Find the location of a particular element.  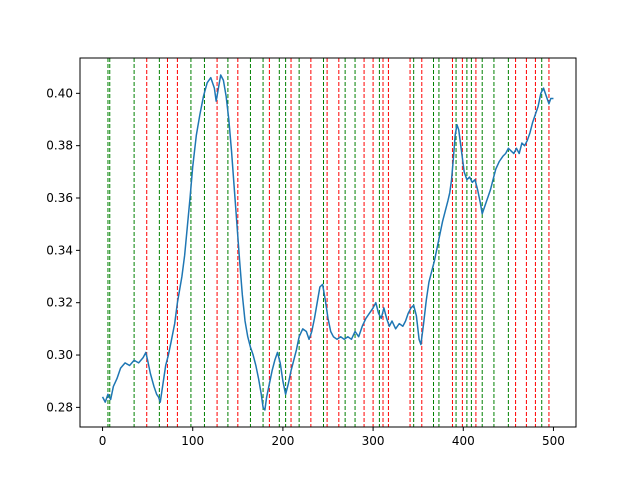

y-tick-label: 0.40 is located at coordinates (59, 93).